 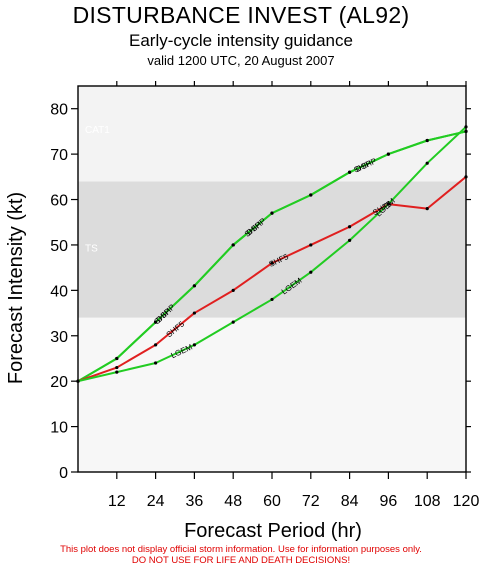 I want to click on chart-title: DISTURBANCE INVEST (AL92), so click(x=241, y=15).